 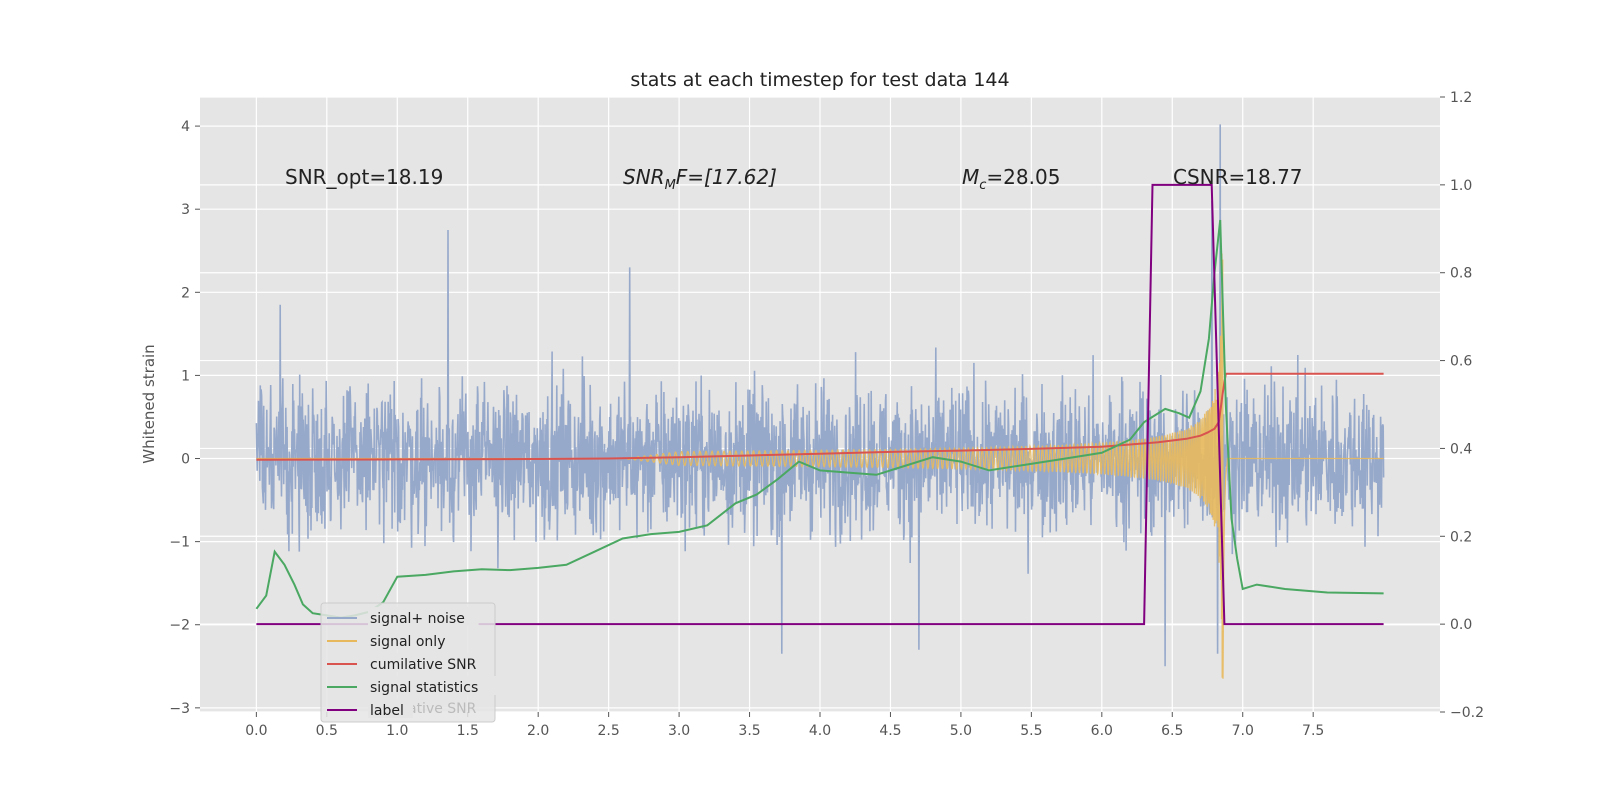 What do you see at coordinates (1102, 731) in the screenshot?
I see `x-tick-label: 6.0` at bounding box center [1102, 731].